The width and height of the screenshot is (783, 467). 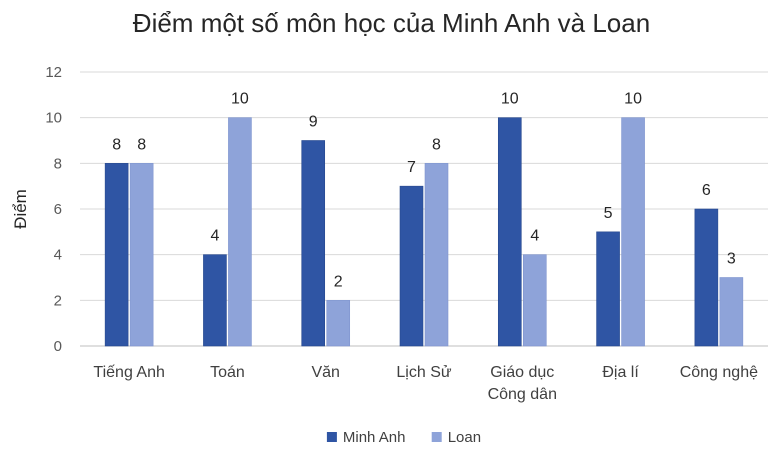 What do you see at coordinates (620, 372) in the screenshot?
I see `x-tick-label: Địa lí` at bounding box center [620, 372].